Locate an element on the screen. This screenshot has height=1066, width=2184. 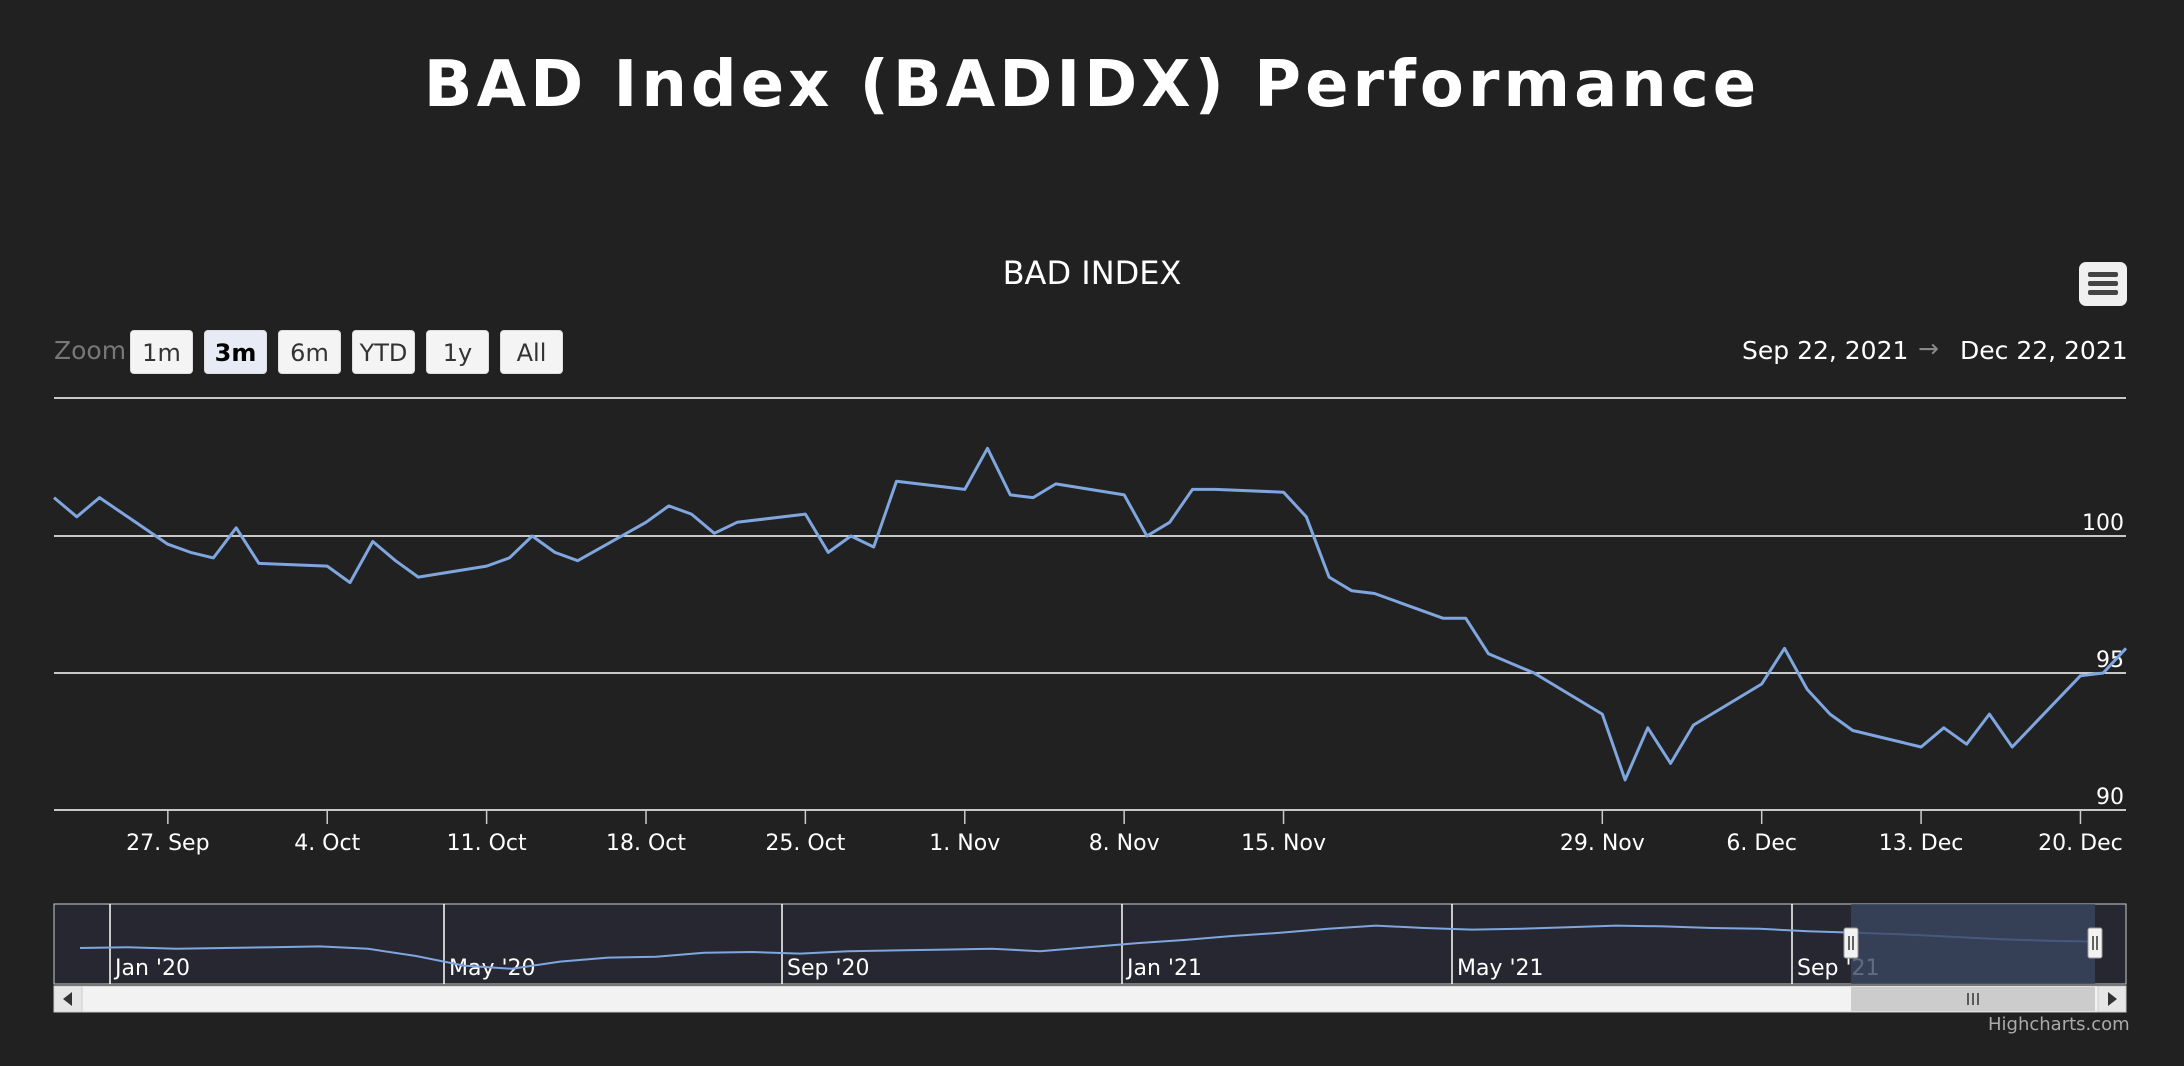
hamburger-menu-icon is located at coordinates (2103, 274).